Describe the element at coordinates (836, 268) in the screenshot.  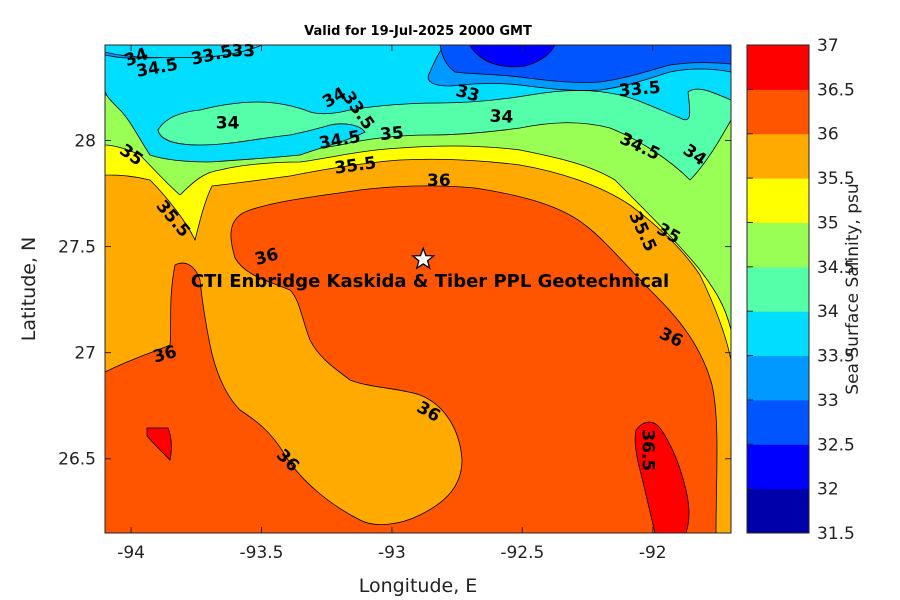
I see `colorbar-tick-label: 34.5` at that location.